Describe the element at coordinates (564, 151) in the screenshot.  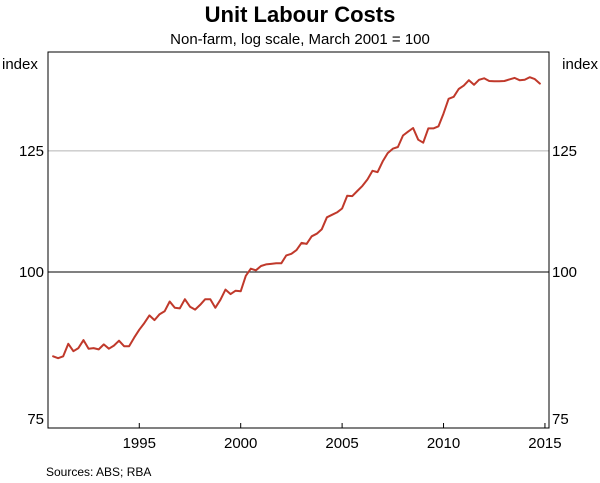
I see `y-tick-label-right: 125` at that location.